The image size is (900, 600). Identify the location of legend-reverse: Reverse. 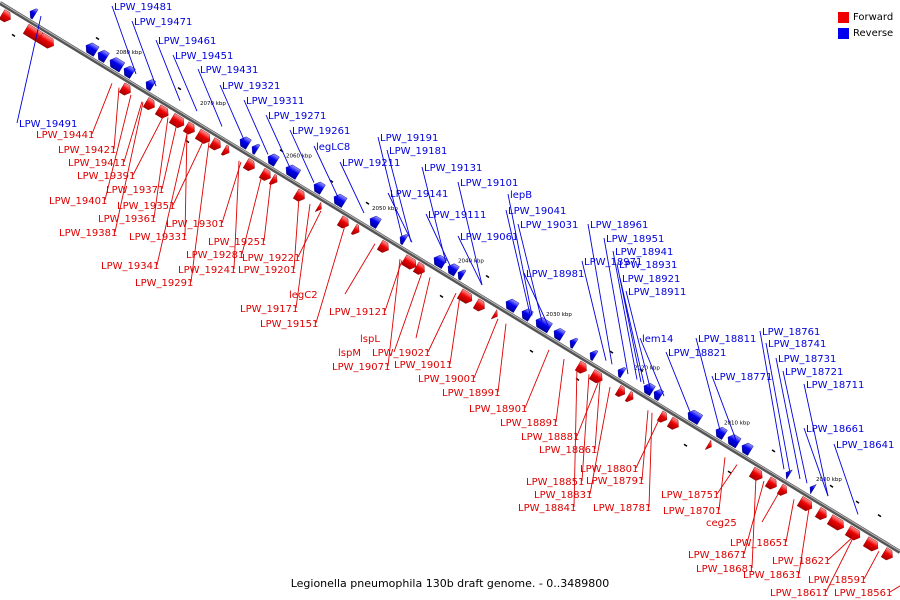
(865, 33).